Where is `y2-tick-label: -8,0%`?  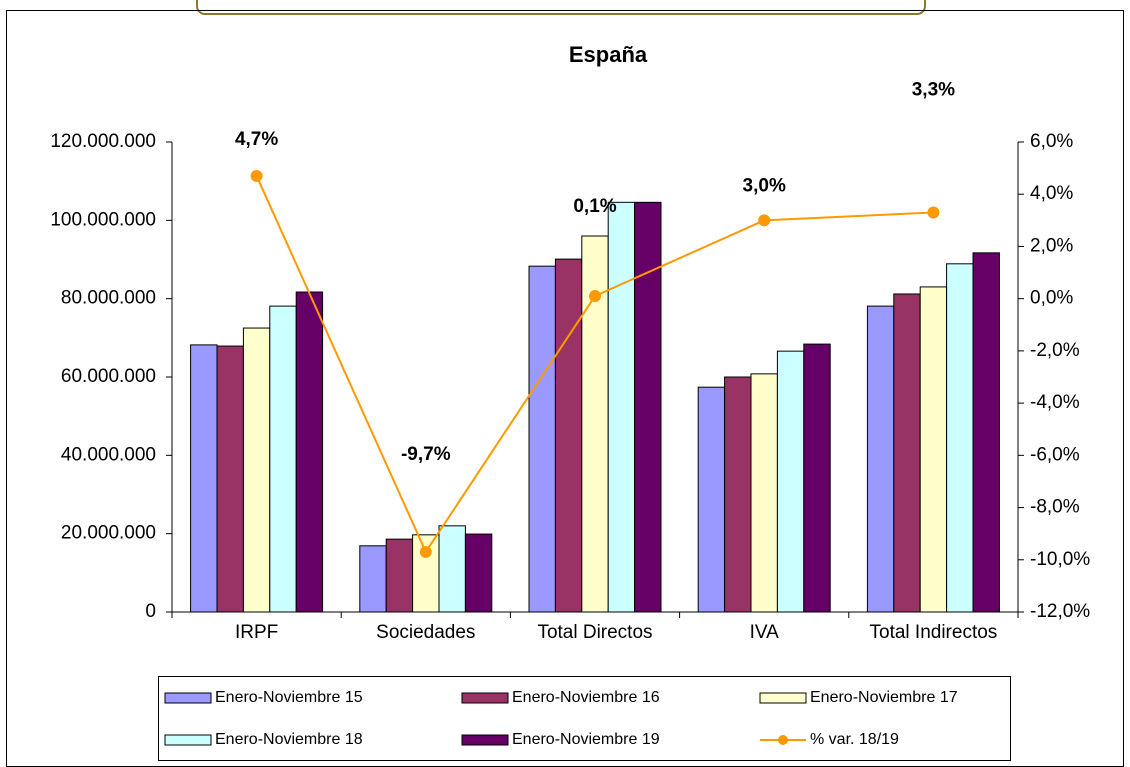 y2-tick-label: -8,0% is located at coordinates (1055, 507).